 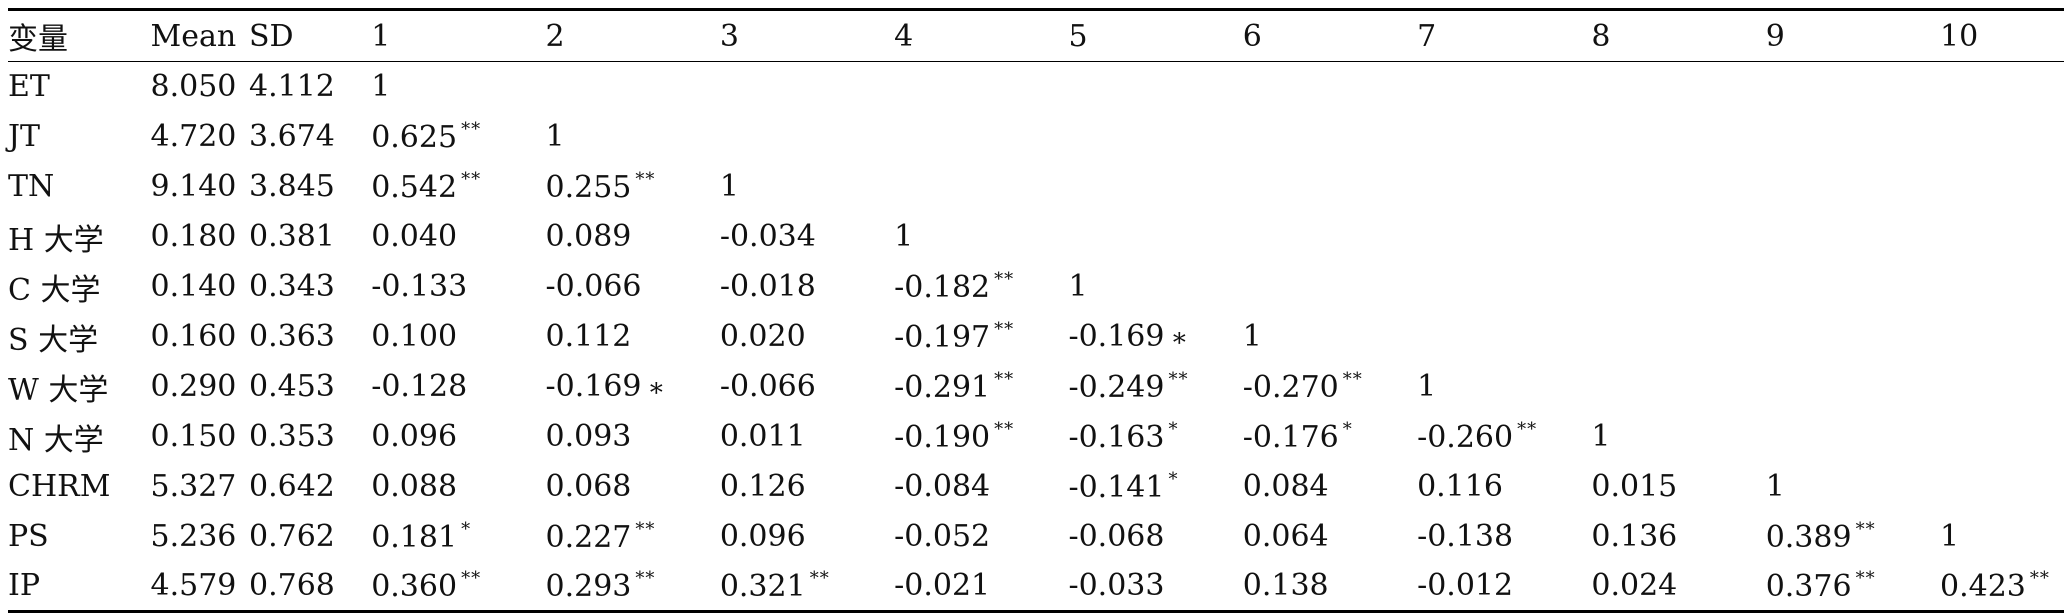 I want to click on mean-cell: 8.050, so click(x=193, y=87).